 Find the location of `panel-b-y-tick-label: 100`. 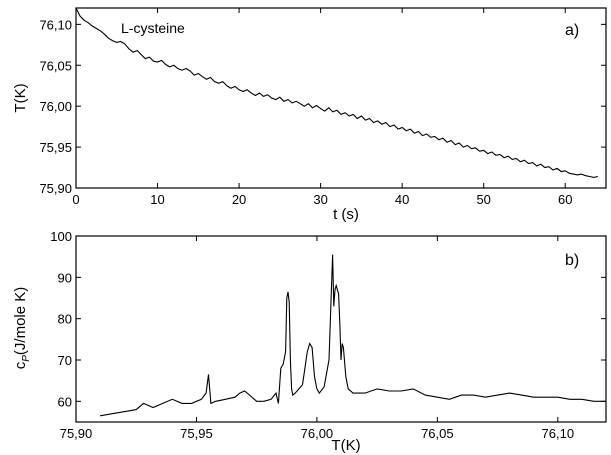

panel-b-y-tick-label: 100 is located at coordinates (61, 236).